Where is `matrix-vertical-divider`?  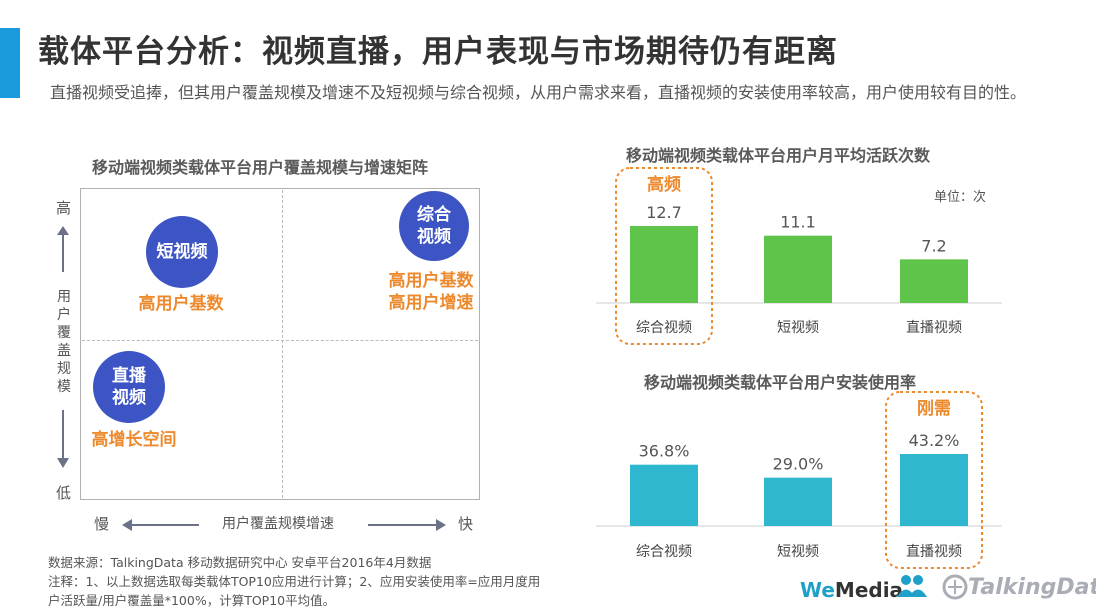
matrix-vertical-divider is located at coordinates (282, 344).